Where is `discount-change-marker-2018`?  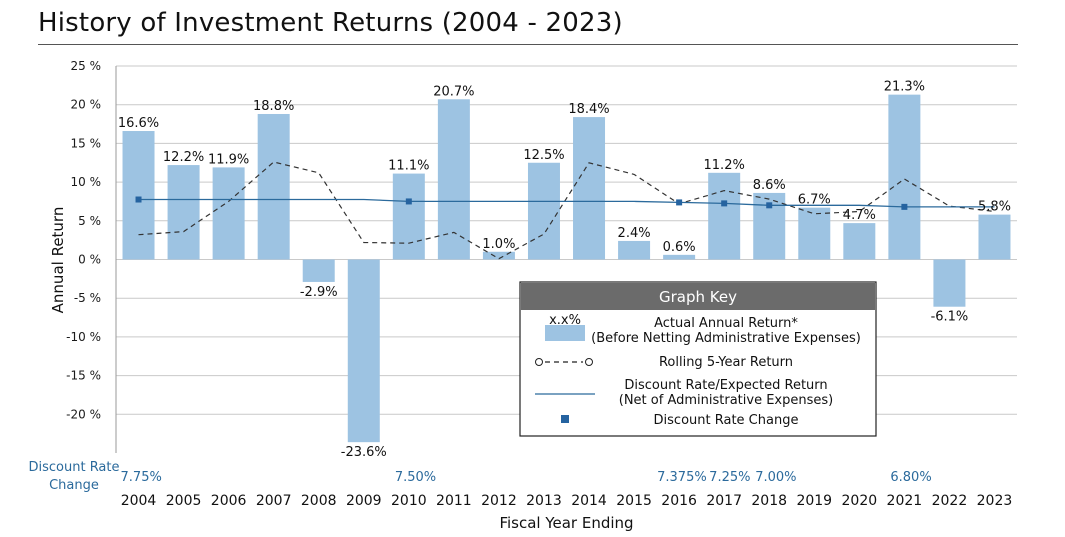
discount-change-marker-2018 is located at coordinates (769, 205).